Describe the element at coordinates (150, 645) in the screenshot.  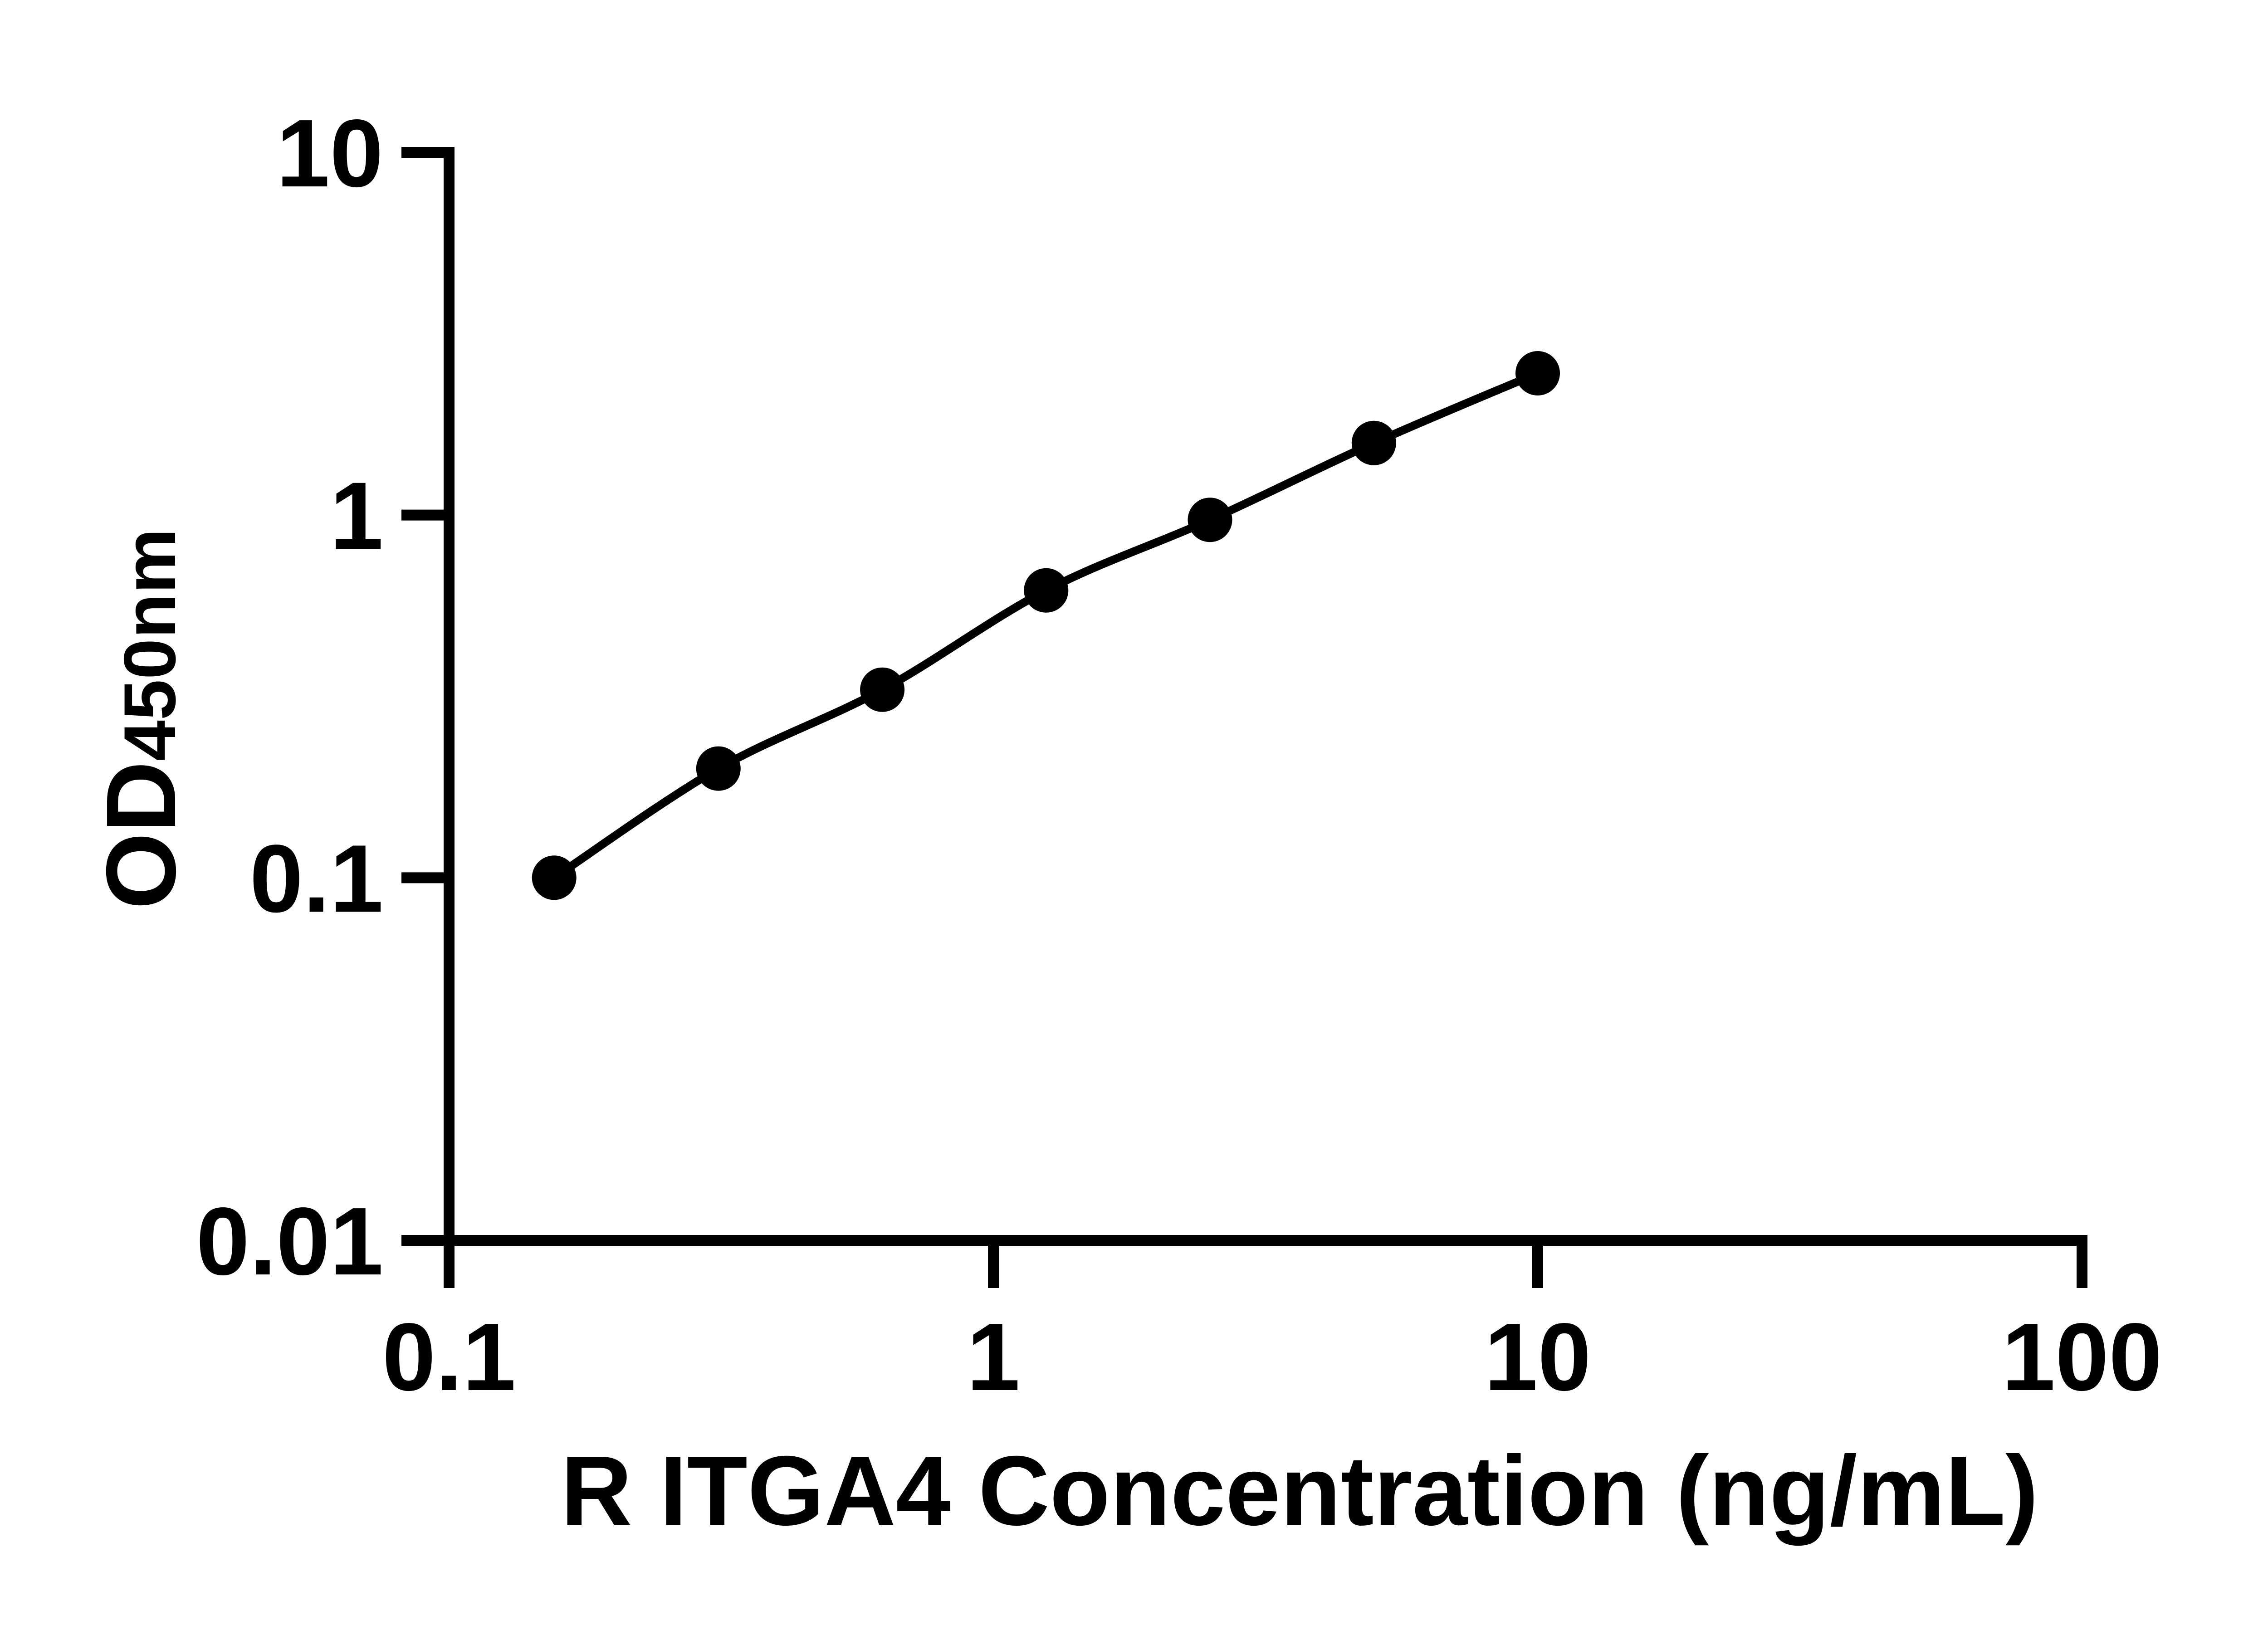
I see `y-axis-title-sub: 450nm` at that location.